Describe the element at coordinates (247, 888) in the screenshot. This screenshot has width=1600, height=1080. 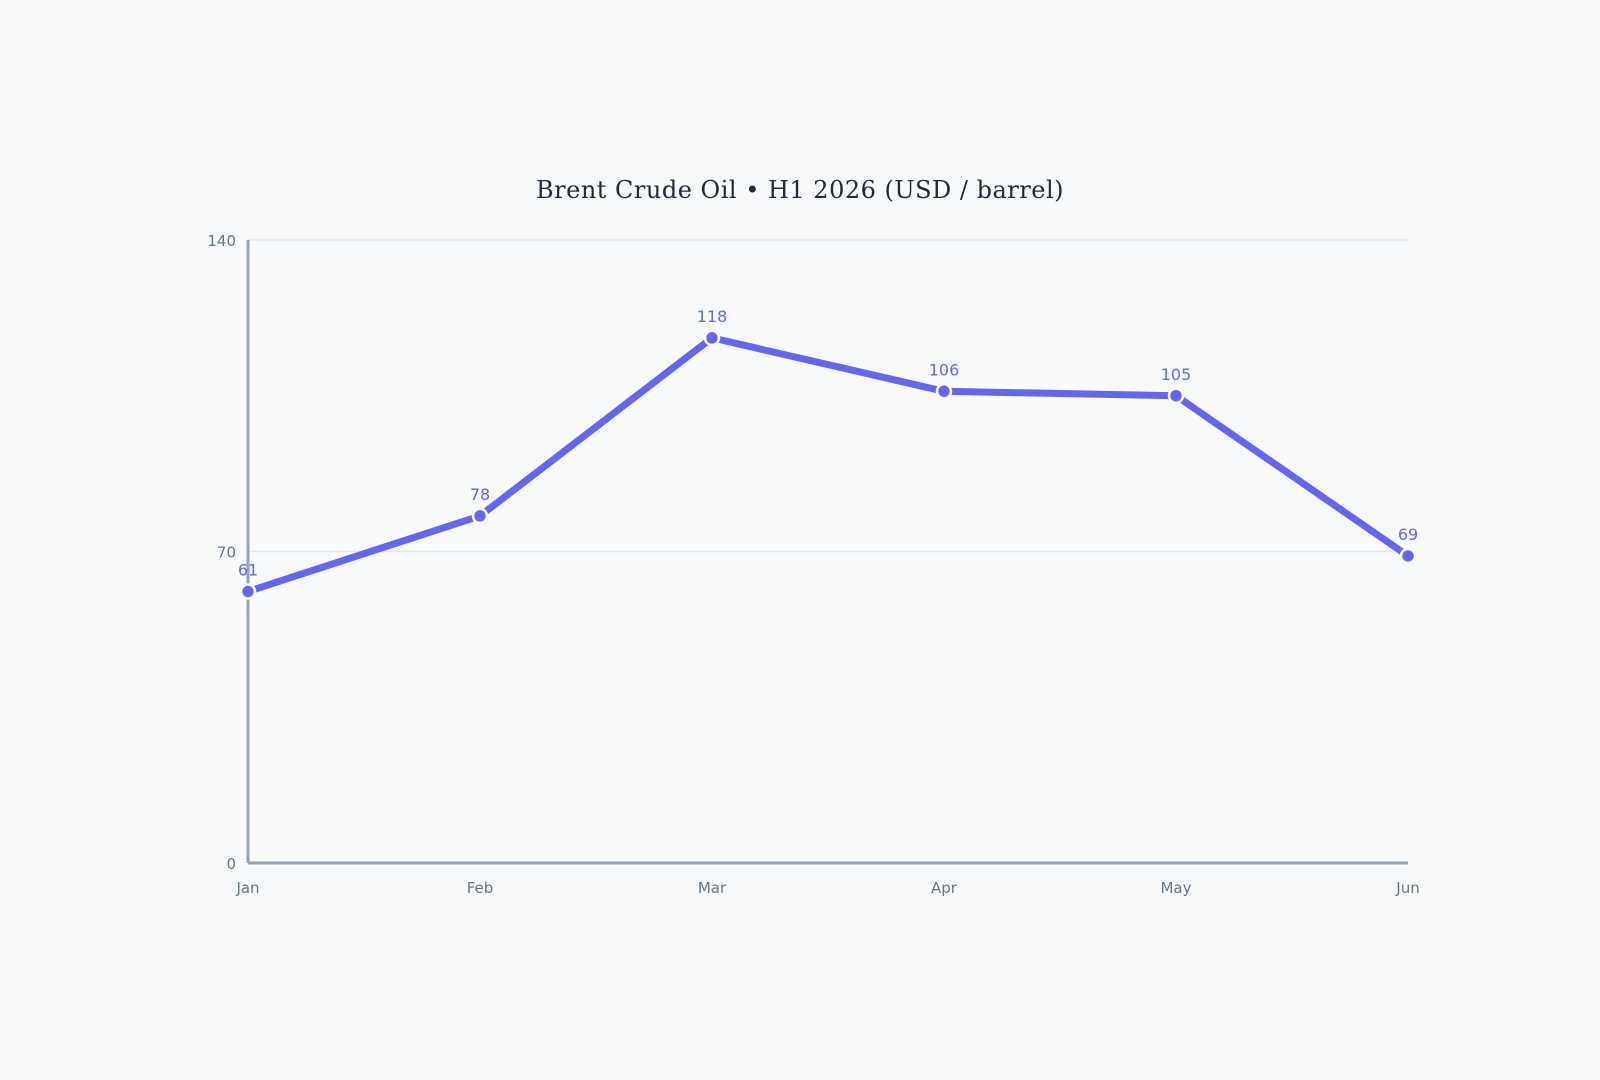
I see `x-tick-label: Jan` at that location.